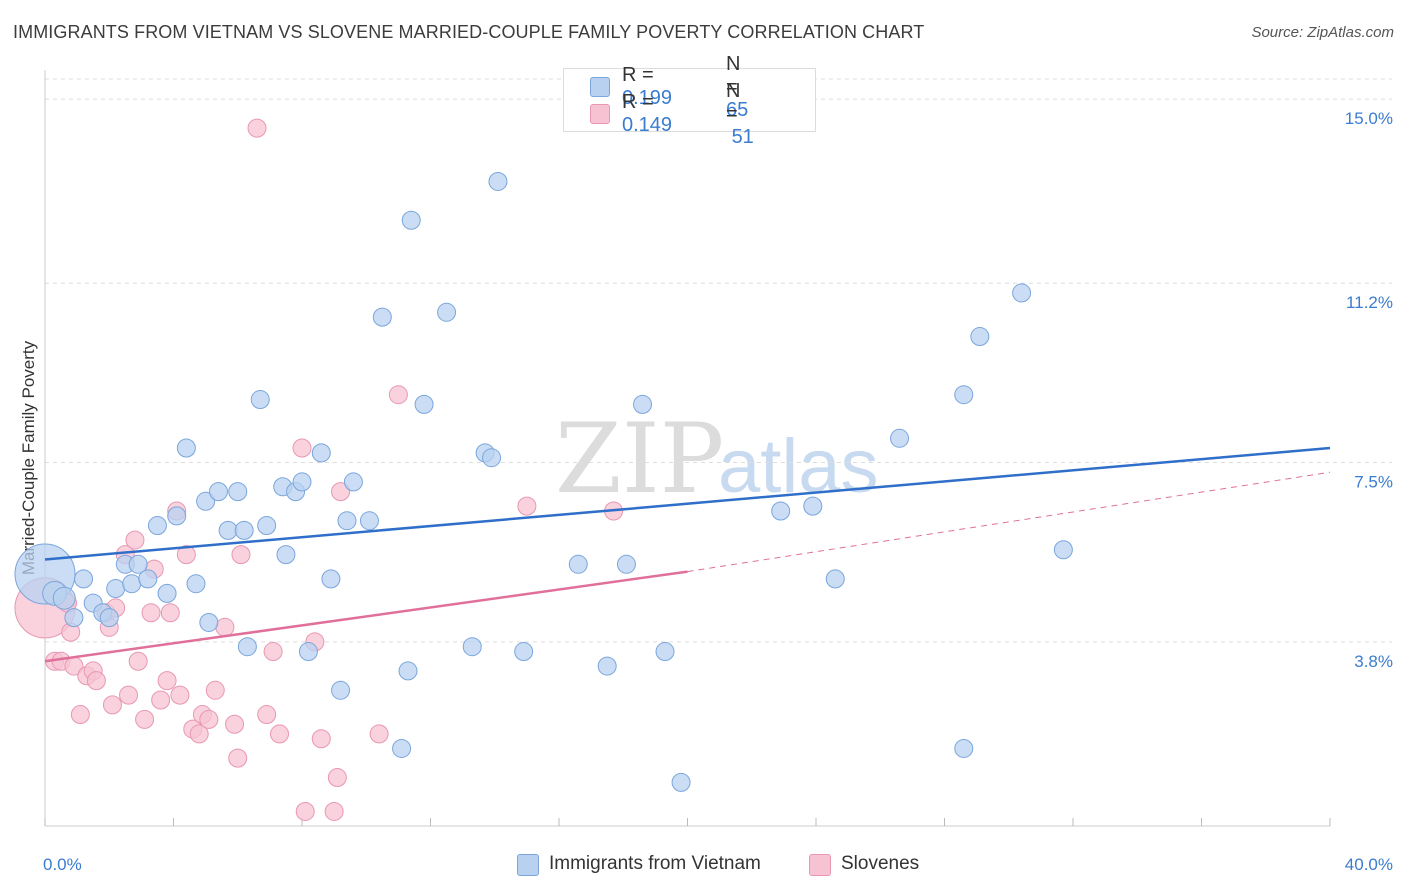 This screenshot has height=892, width=1406. I want to click on y-axis-label: Married-Couple Family Poverty, so click(28, 457).